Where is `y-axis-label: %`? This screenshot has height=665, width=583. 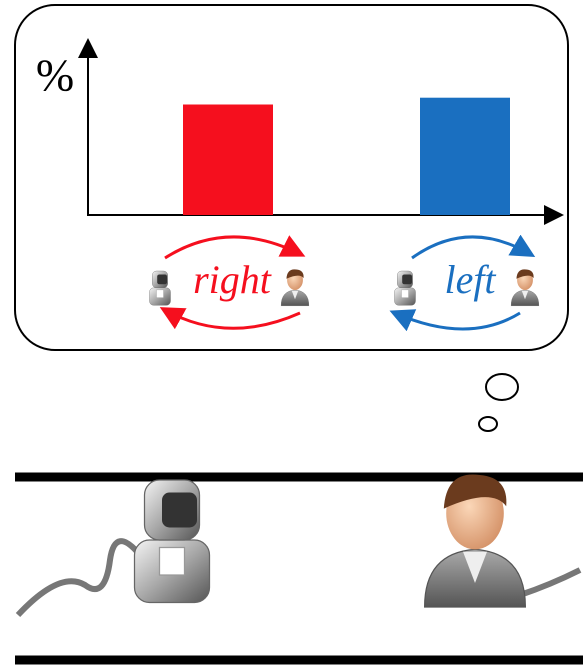 y-axis-label: % is located at coordinates (55, 75).